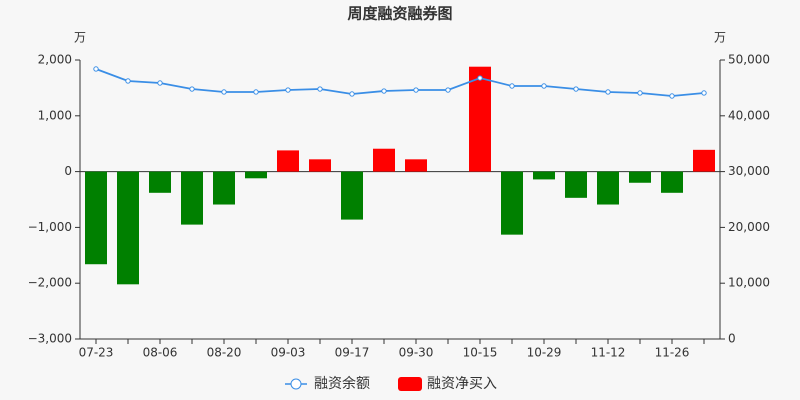 This screenshot has width=800, height=400. Describe the element at coordinates (462, 384) in the screenshot. I see `legend-label: 融资净买入` at that location.